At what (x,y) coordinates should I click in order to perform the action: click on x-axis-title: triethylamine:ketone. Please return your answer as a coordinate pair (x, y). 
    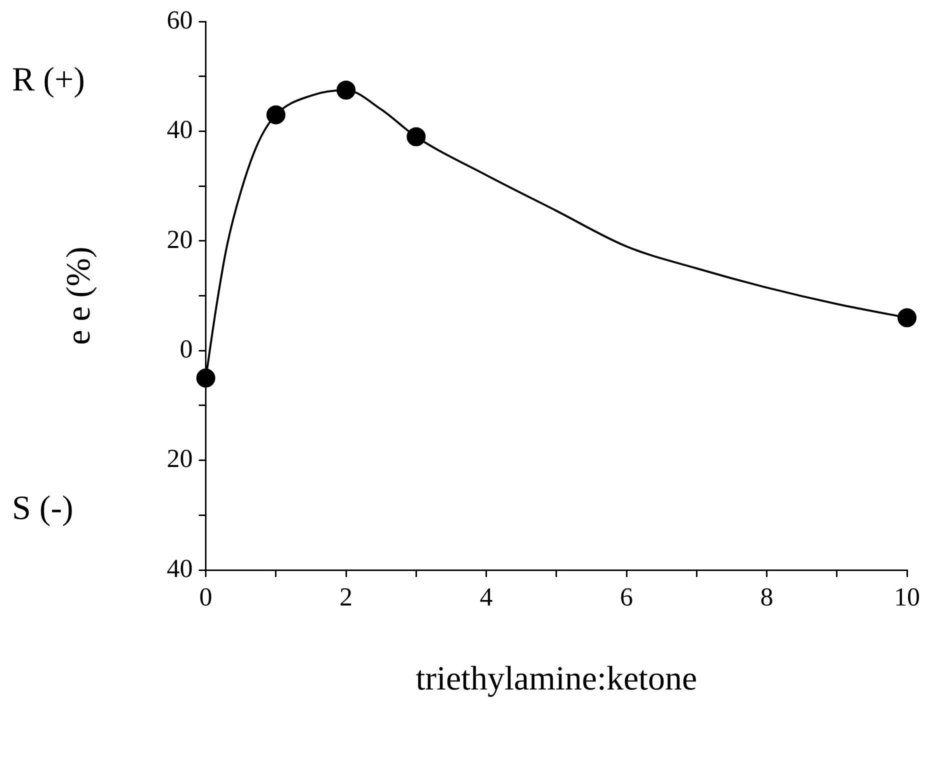
    Looking at the image, I should click on (557, 679).